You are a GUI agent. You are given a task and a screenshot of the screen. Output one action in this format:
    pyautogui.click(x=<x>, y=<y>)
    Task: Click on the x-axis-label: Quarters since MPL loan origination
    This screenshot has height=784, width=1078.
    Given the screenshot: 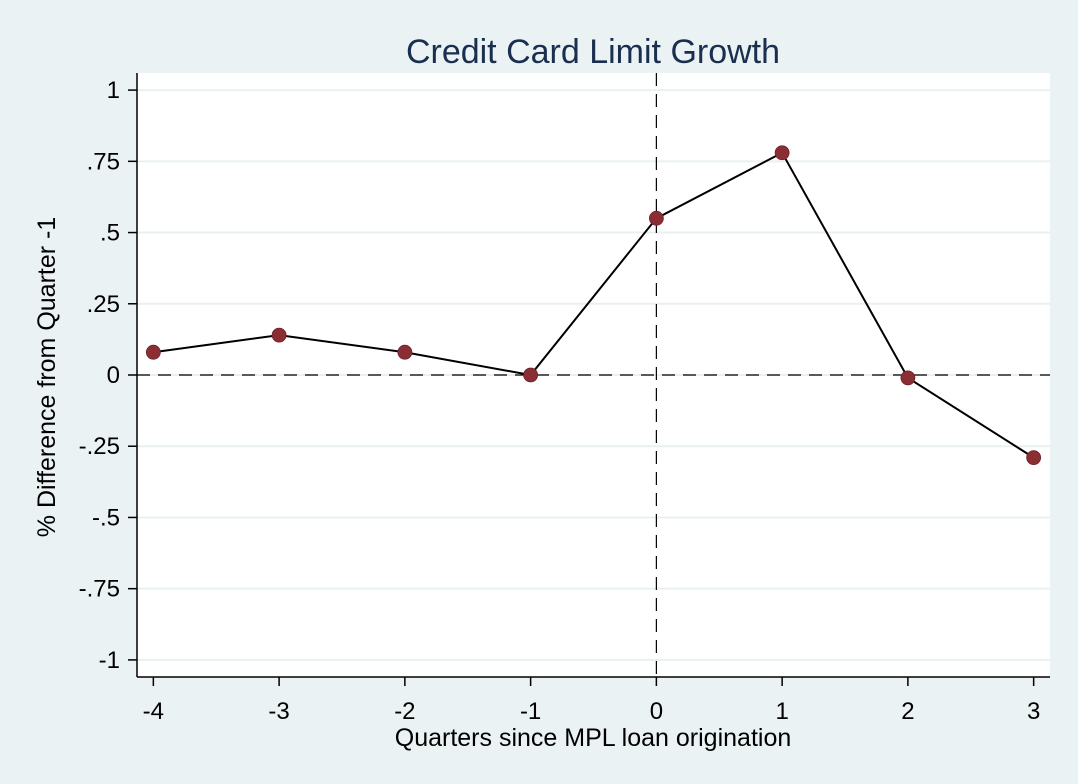 What is the action you would take?
    pyautogui.click(x=593, y=738)
    